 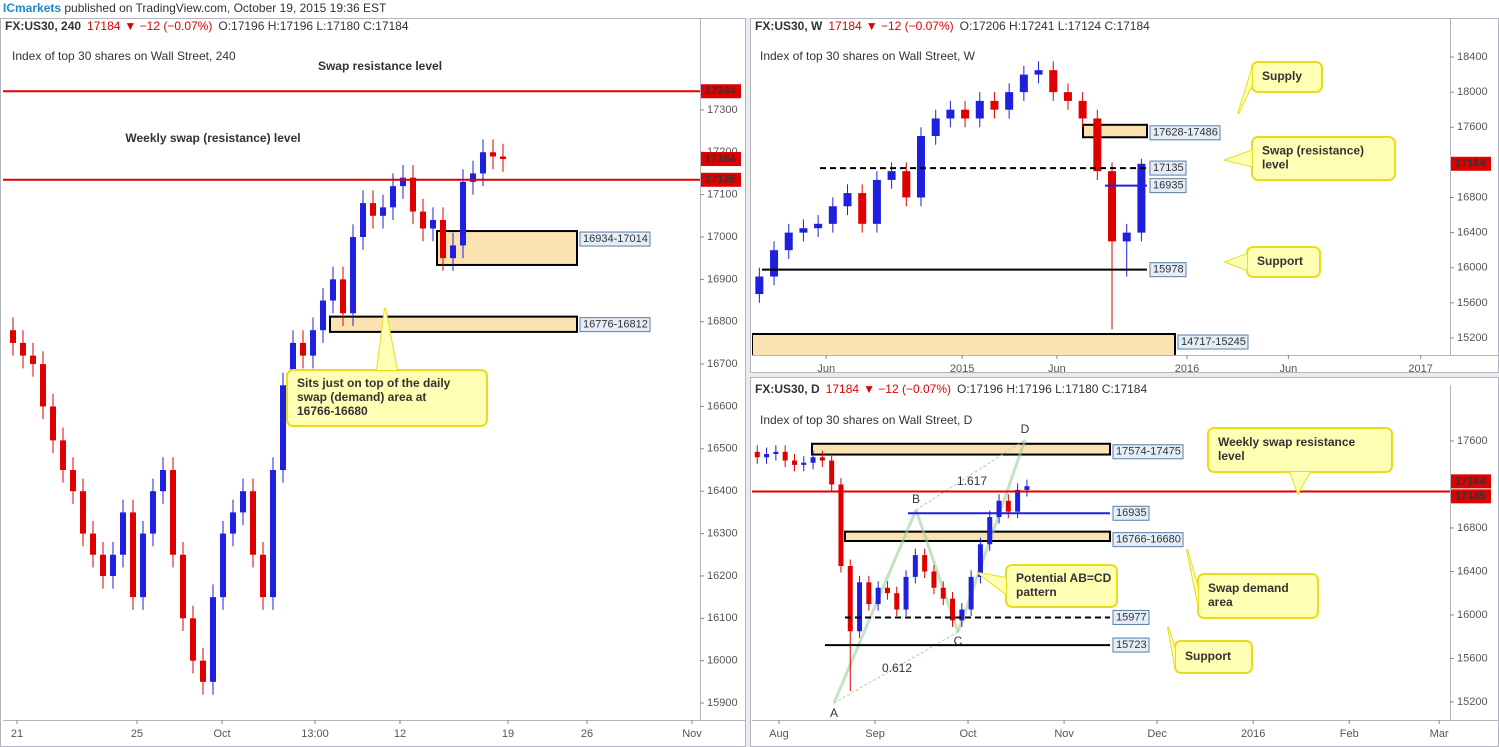 What do you see at coordinates (1472, 57) in the screenshot?
I see `y-tick-label: 18400` at bounding box center [1472, 57].